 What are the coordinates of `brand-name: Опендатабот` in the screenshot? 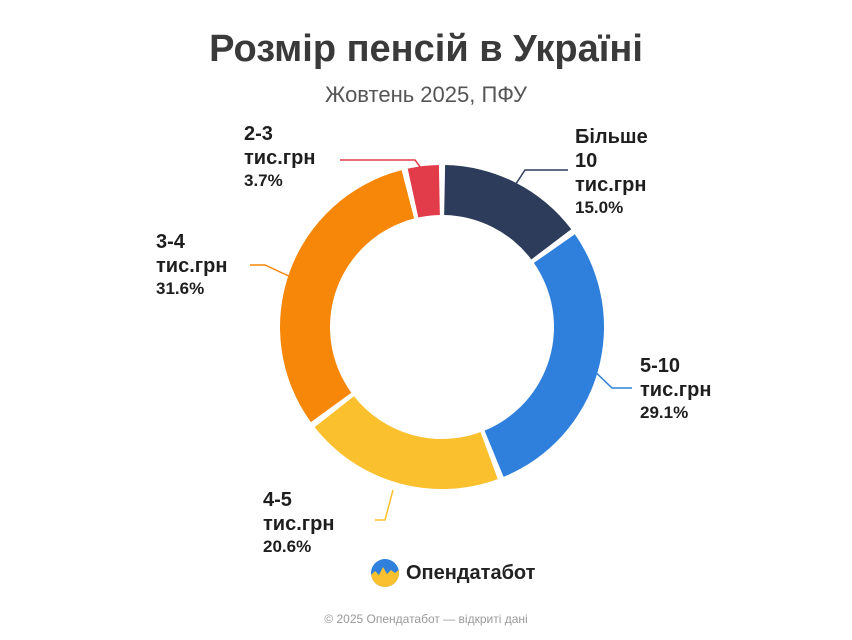 It's located at (471, 572).